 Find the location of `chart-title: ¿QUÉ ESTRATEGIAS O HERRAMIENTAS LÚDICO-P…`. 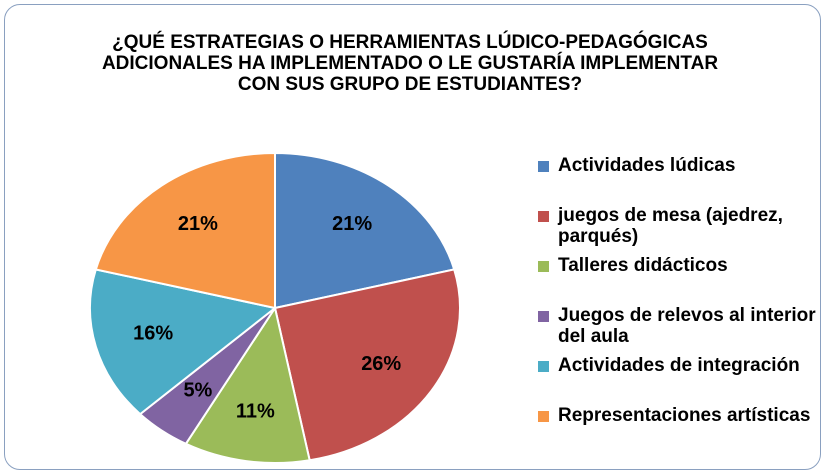

chart-title: ¿QUÉ ESTRATEGIAS O HERRAMIENTAS LÚDICO-P… is located at coordinates (410, 63).